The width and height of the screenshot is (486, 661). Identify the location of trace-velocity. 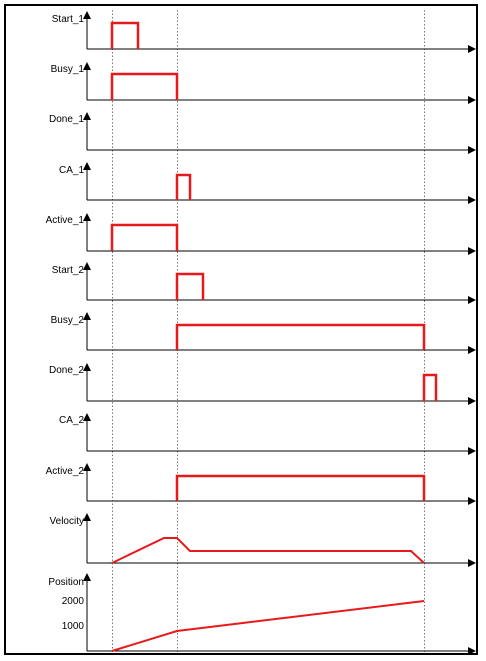
(268, 550).